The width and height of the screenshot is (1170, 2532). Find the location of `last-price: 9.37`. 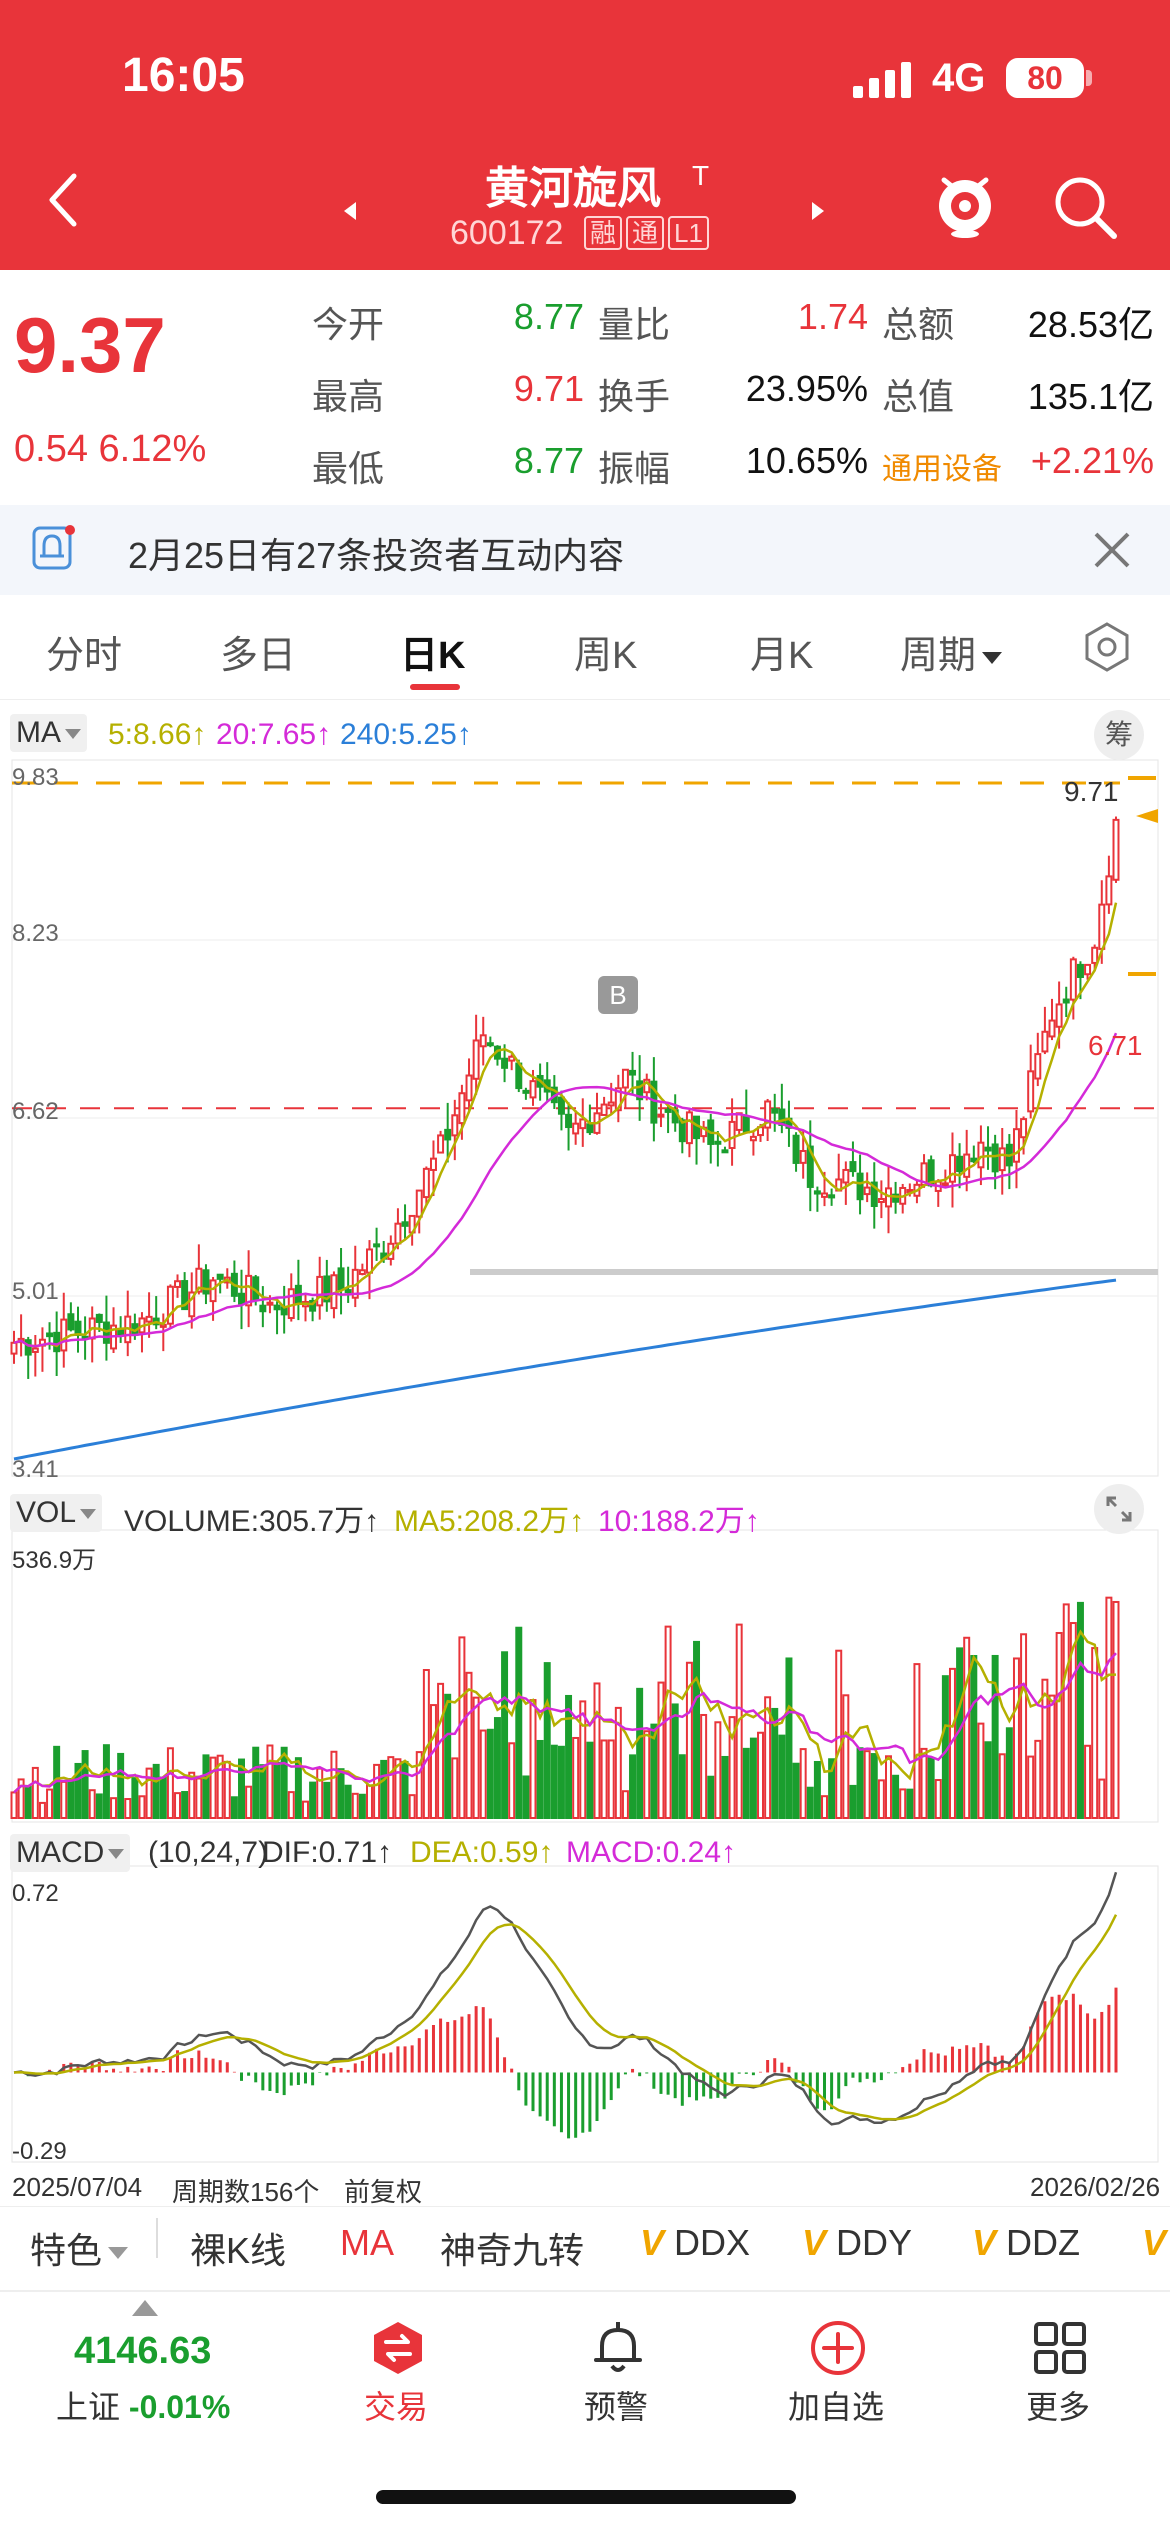

last-price: 9.37 is located at coordinates (90, 345).